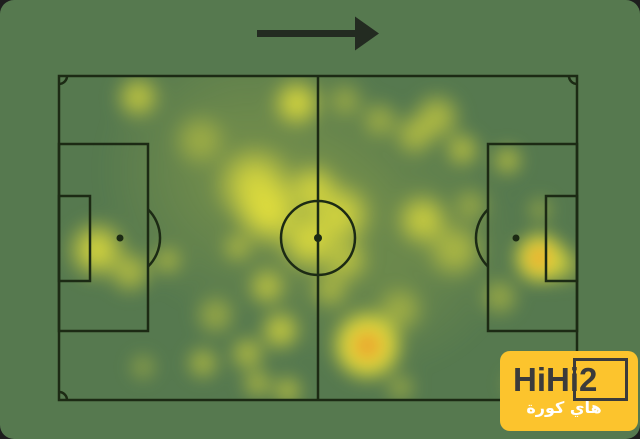  What do you see at coordinates (318, 33) in the screenshot?
I see `attack-direction-arrow` at bounding box center [318, 33].